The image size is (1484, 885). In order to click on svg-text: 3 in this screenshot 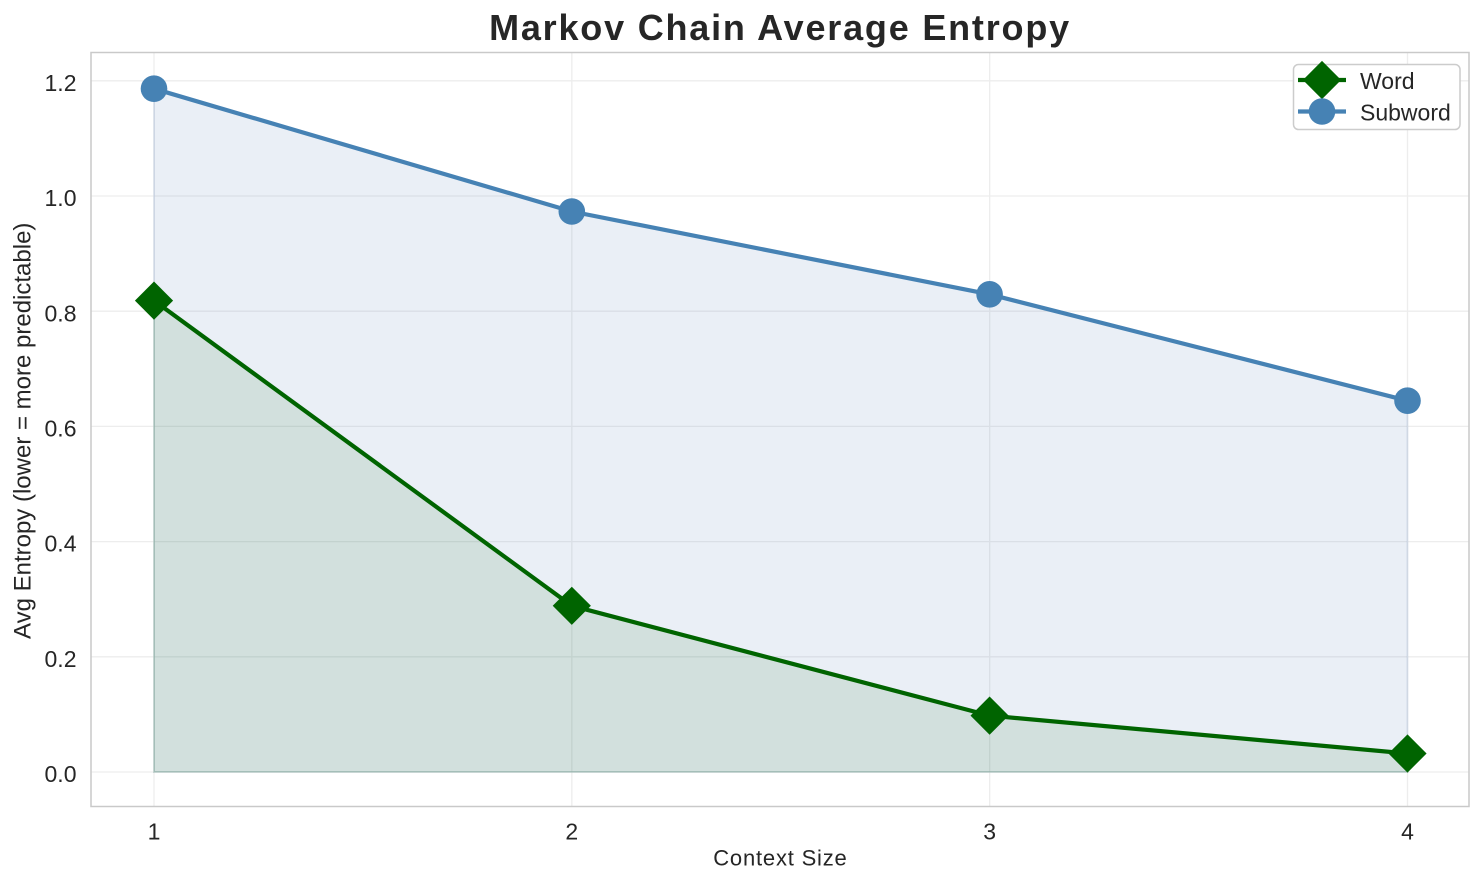, I will do `click(989, 831)`.